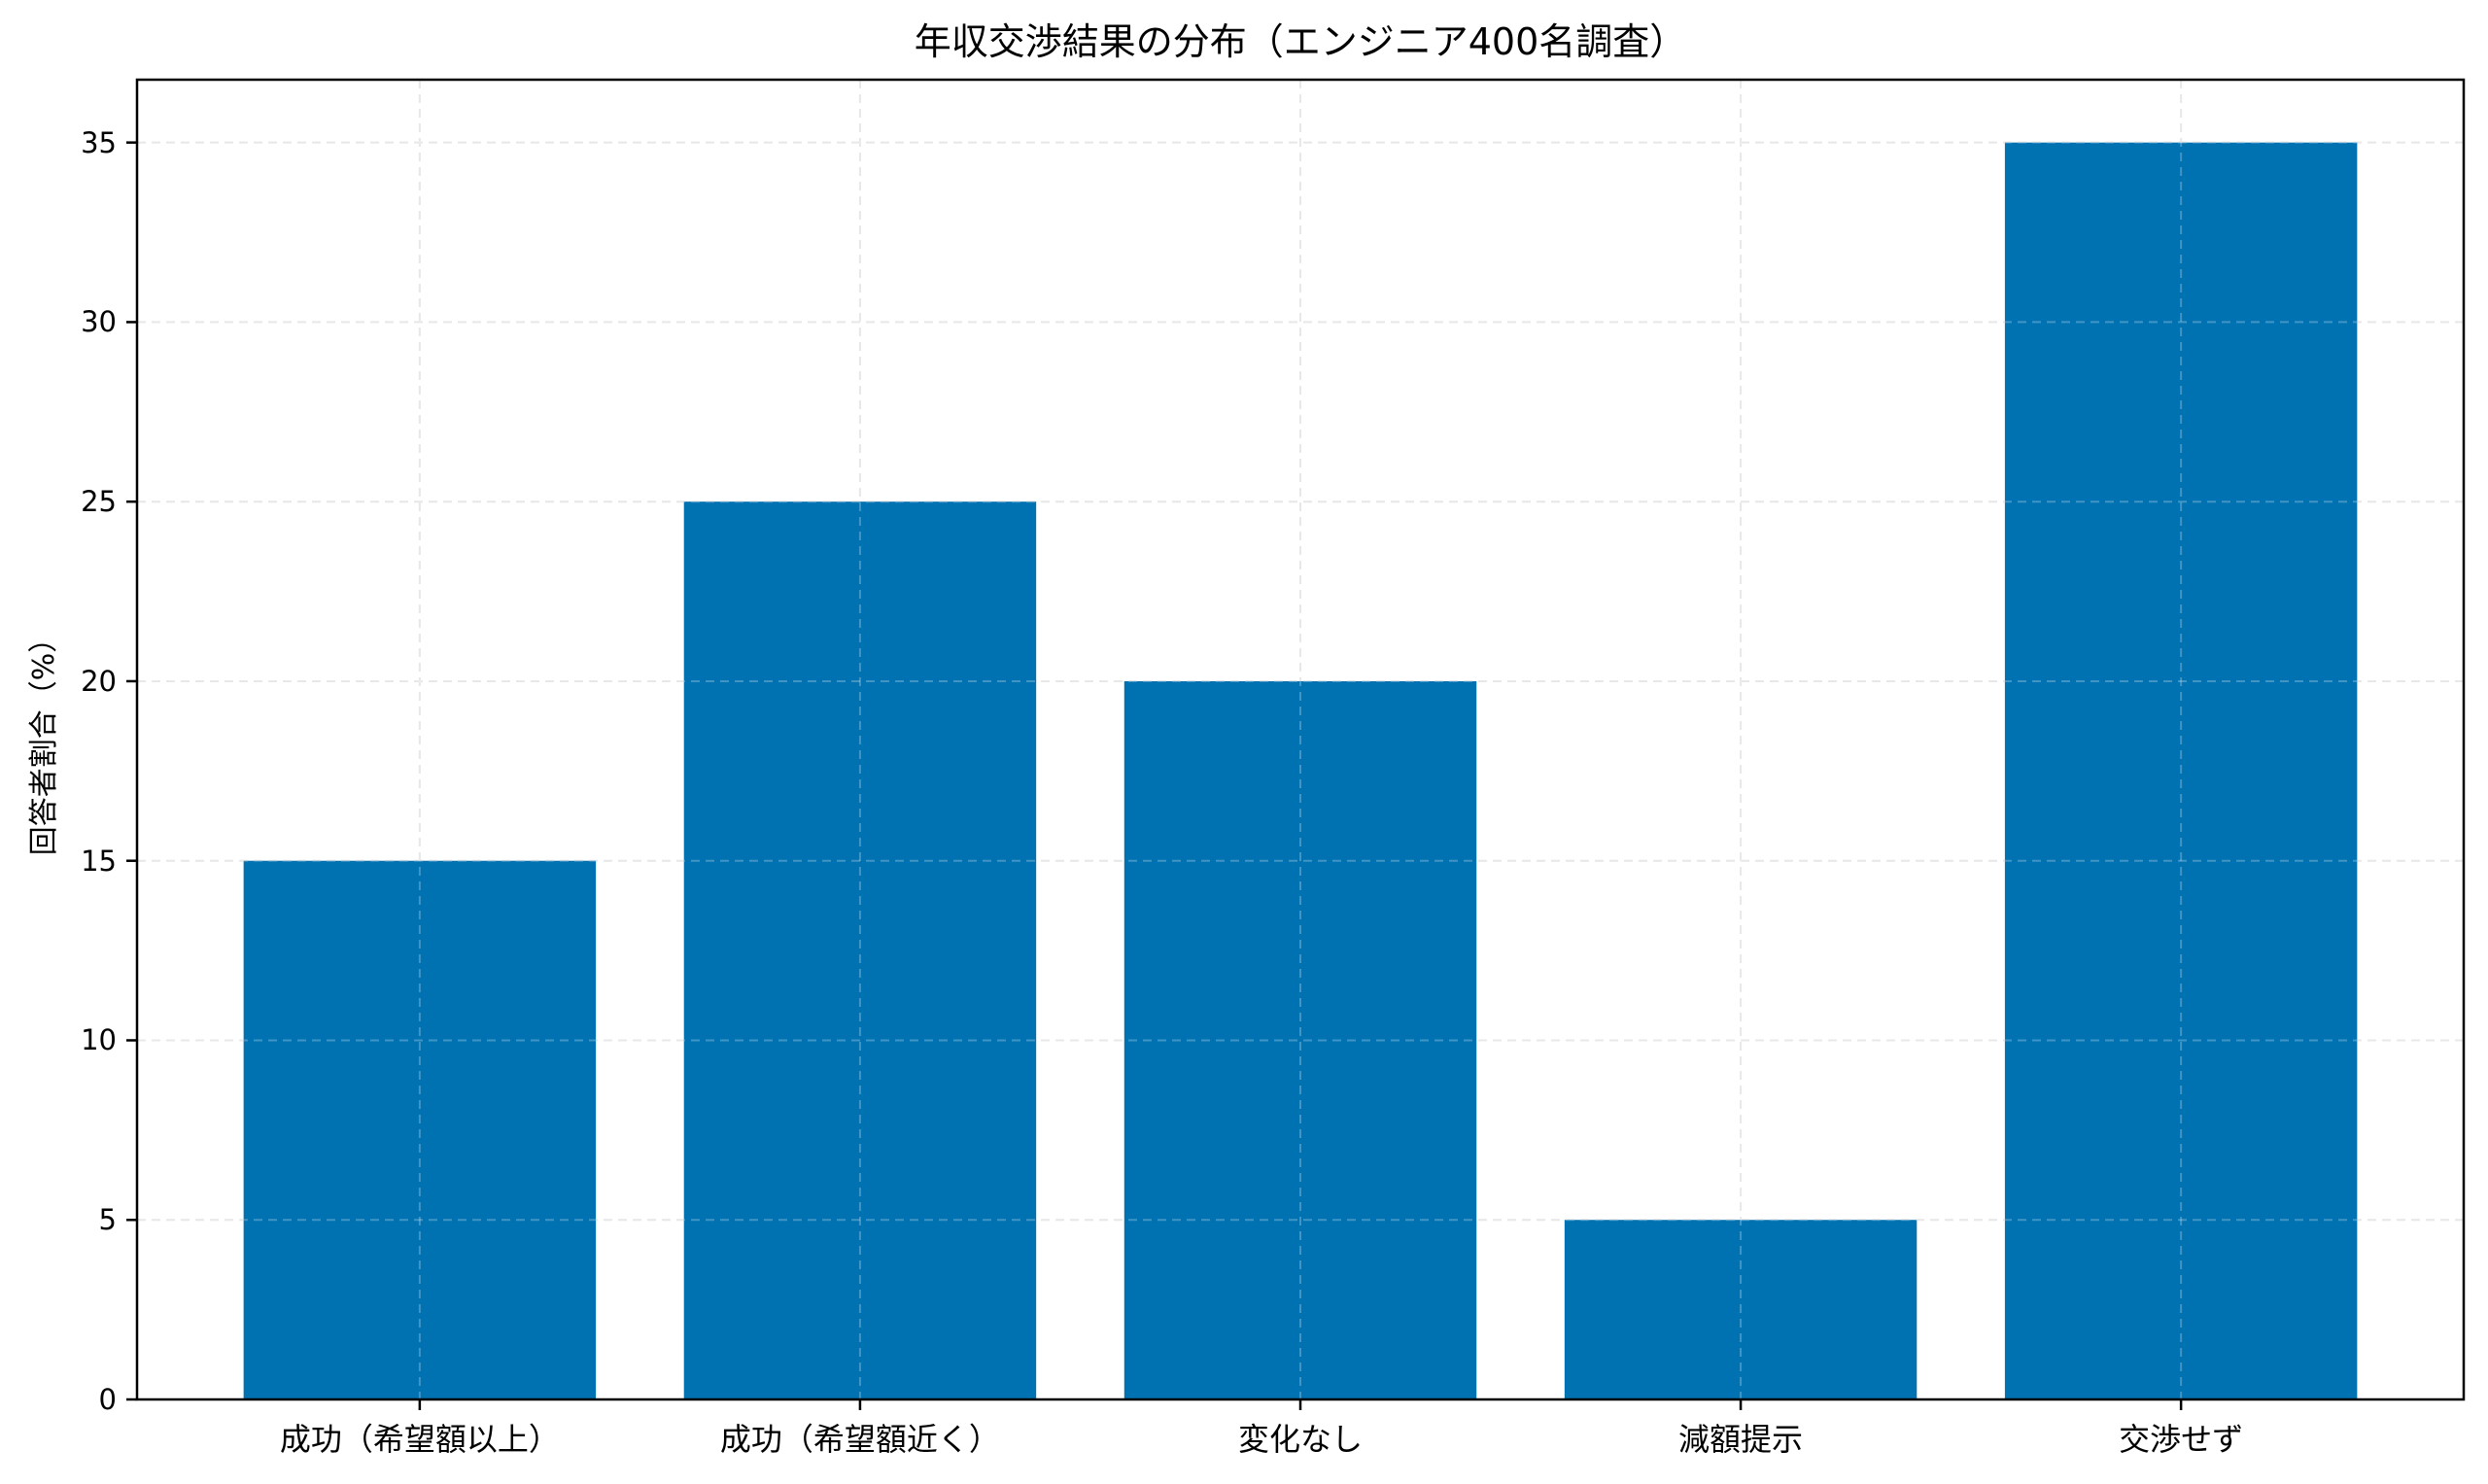 This screenshot has width=2488, height=1484. Describe the element at coordinates (2181, 1439) in the screenshot. I see `x-tick-label: 交渉せず` at that location.